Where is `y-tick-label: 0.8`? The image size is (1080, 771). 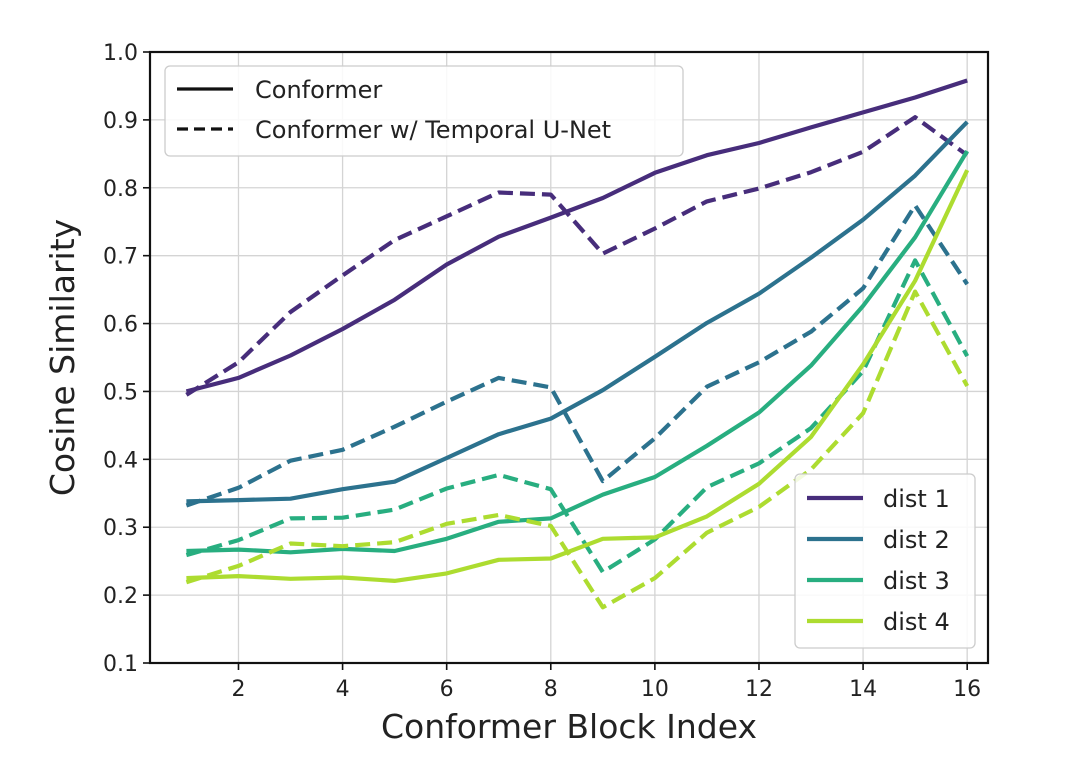 y-tick-label: 0.8 is located at coordinates (120, 189).